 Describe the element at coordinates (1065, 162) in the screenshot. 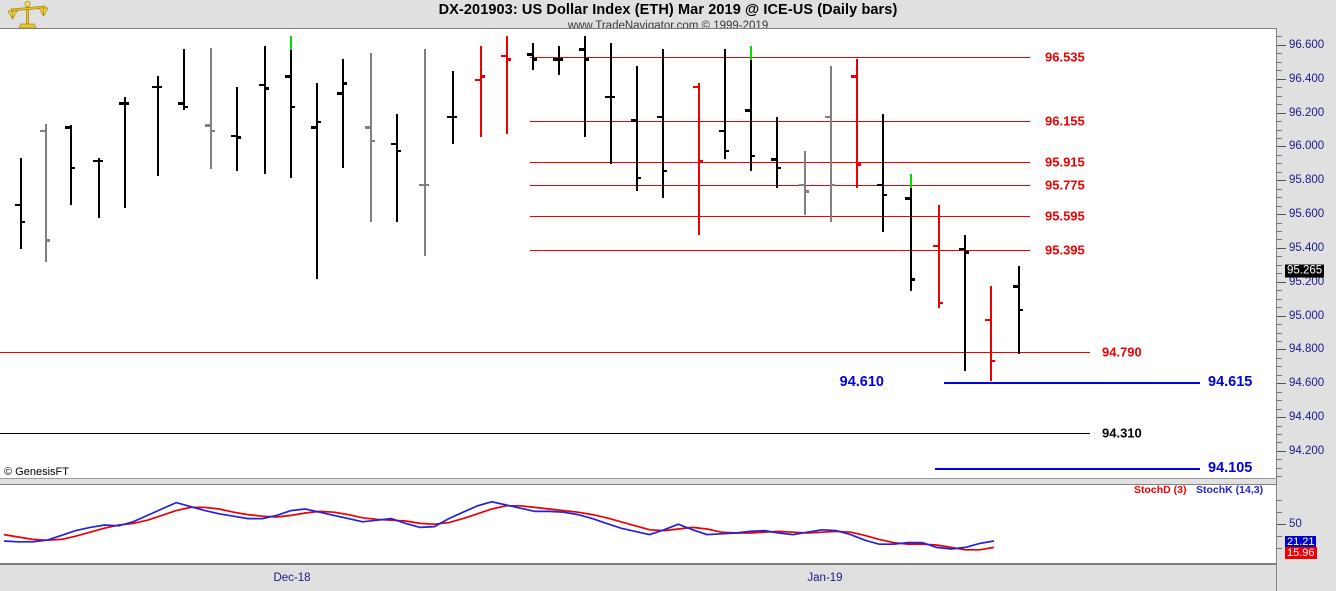

I see `level-label: 95.915` at that location.